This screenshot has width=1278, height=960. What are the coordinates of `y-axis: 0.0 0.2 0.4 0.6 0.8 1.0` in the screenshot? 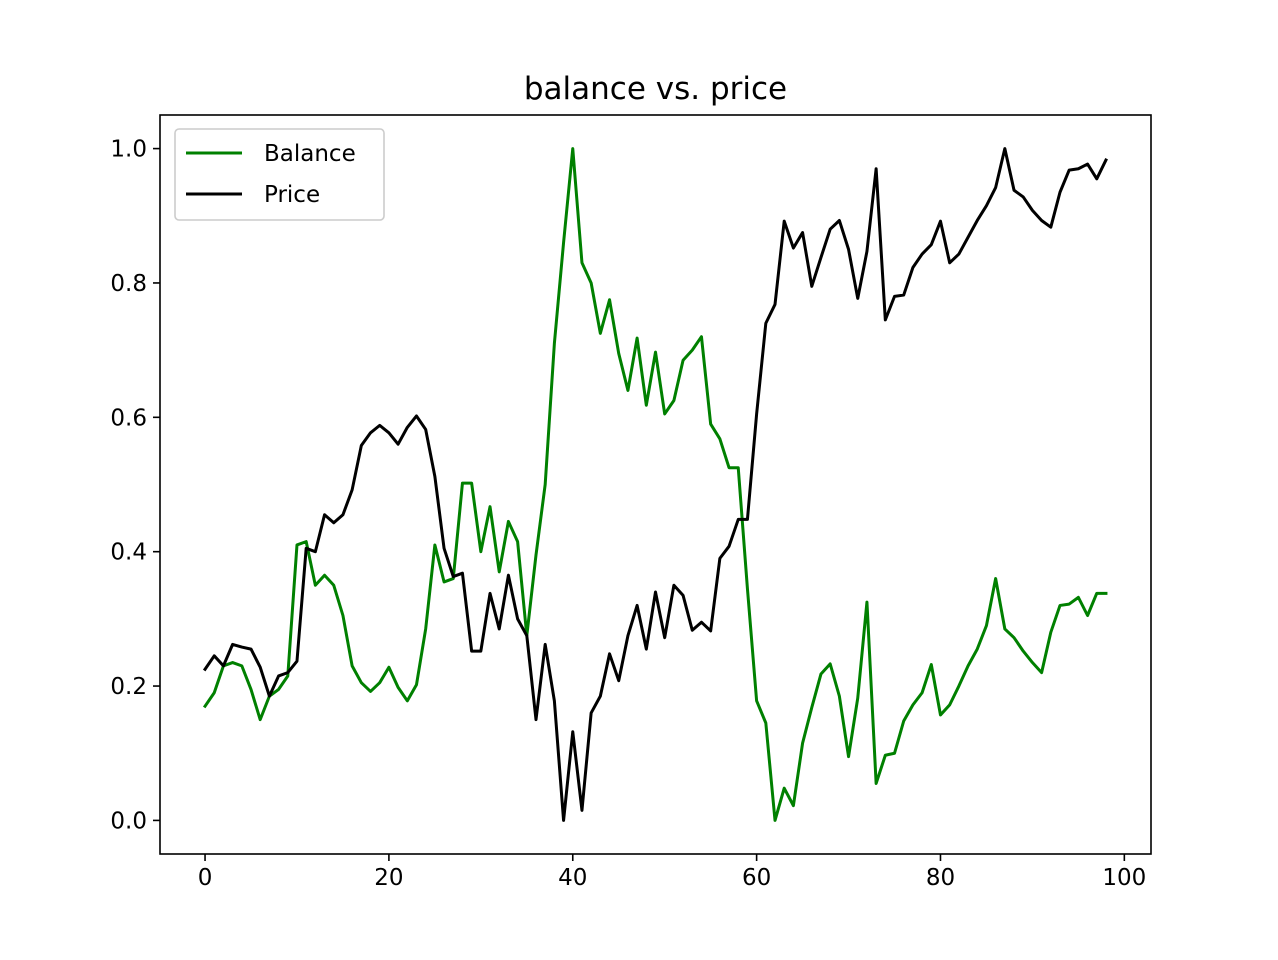 It's located at (135, 485).